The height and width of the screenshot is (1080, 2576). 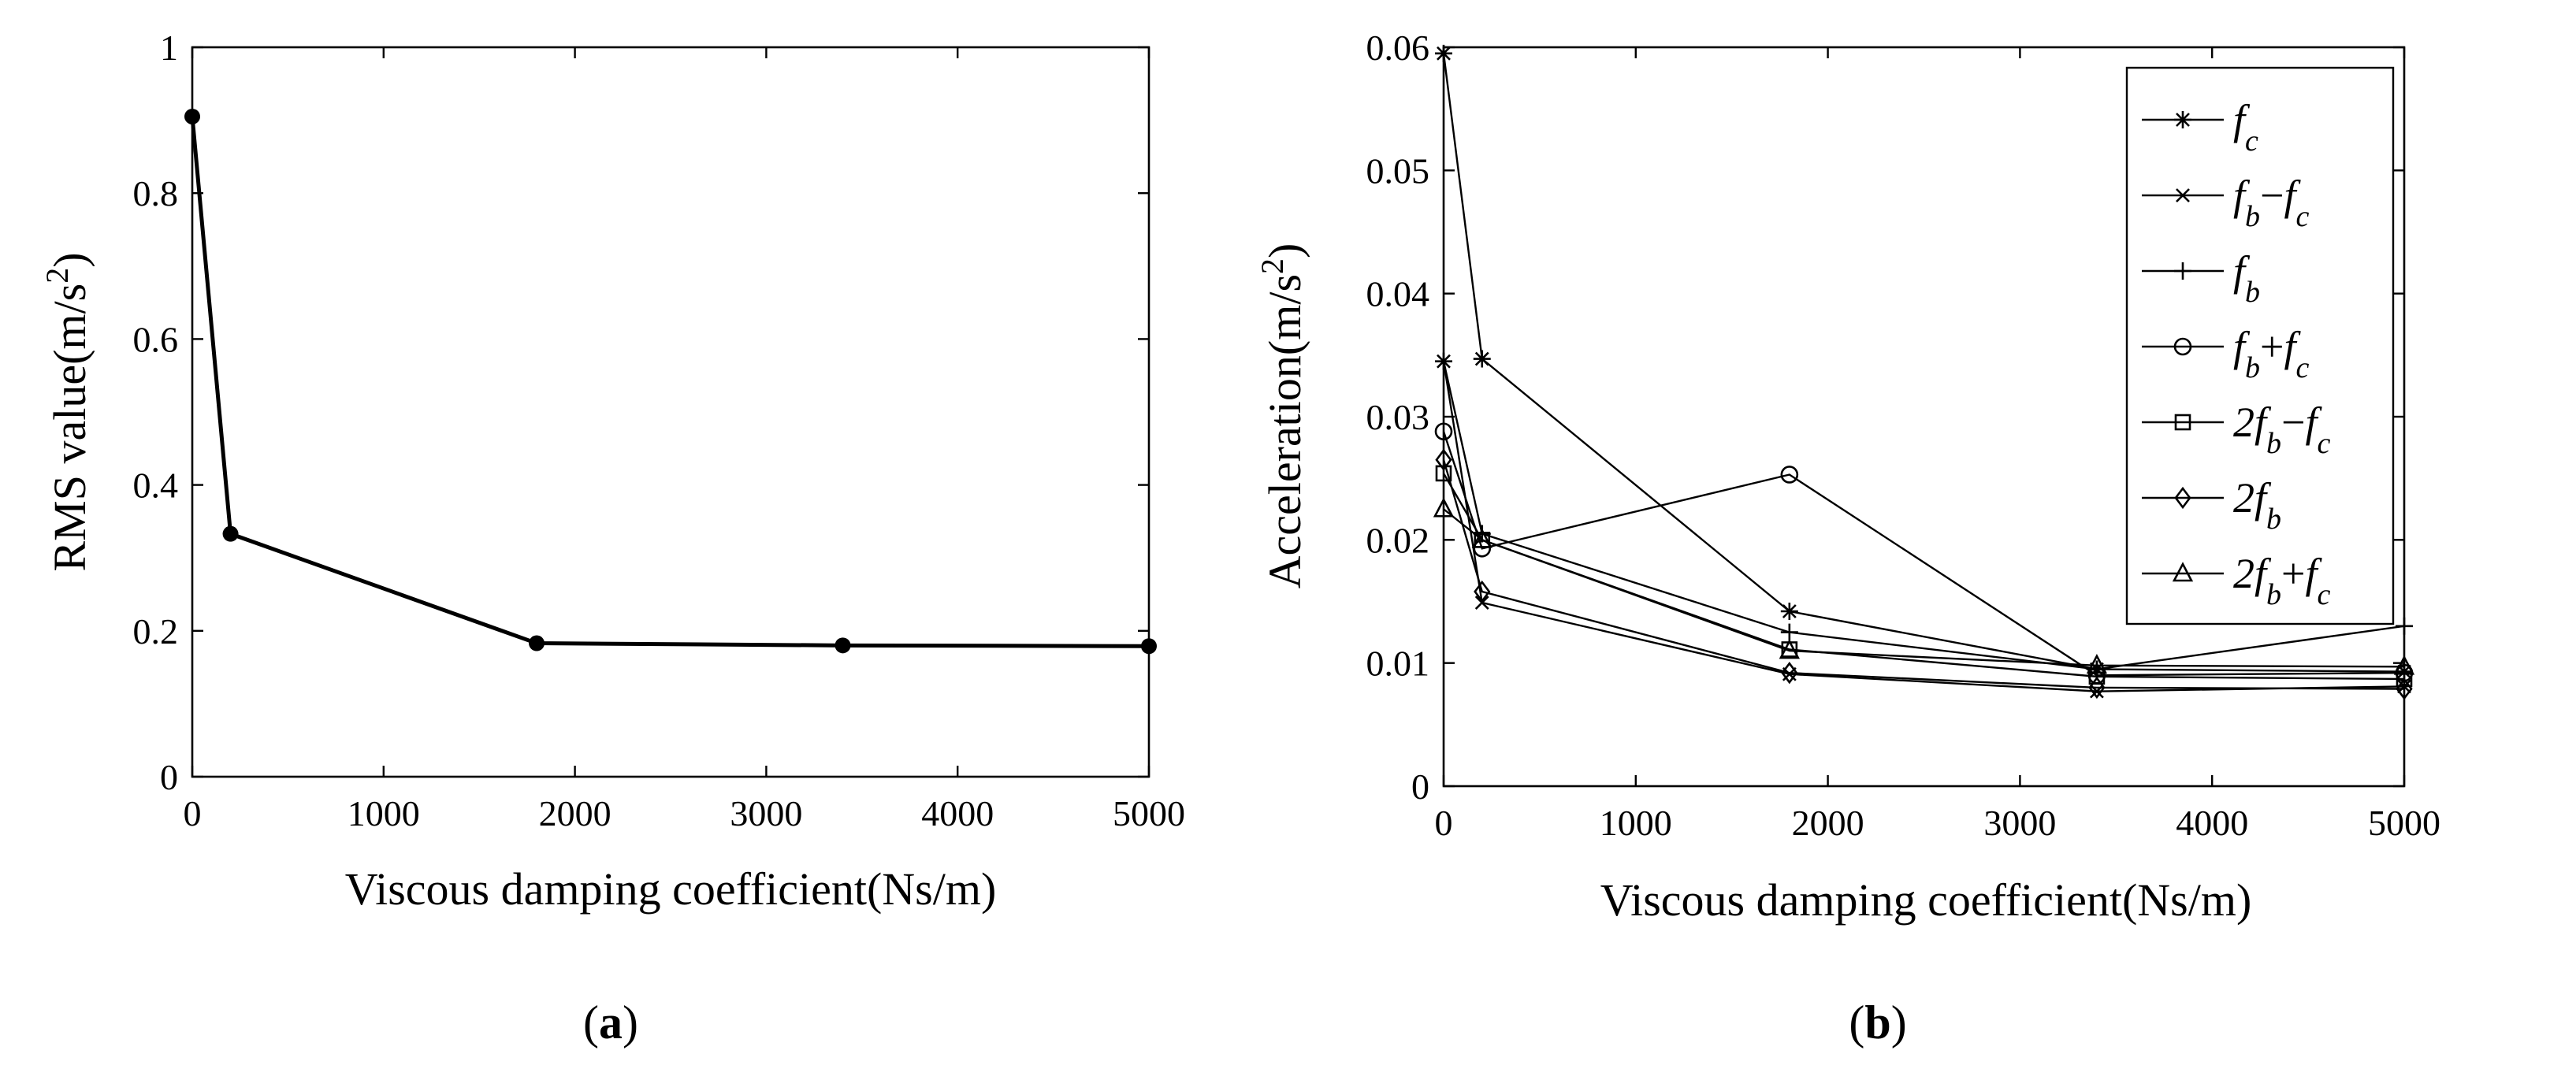 I want to click on legend-entry: 2fb−fc, so click(x=2236, y=429).